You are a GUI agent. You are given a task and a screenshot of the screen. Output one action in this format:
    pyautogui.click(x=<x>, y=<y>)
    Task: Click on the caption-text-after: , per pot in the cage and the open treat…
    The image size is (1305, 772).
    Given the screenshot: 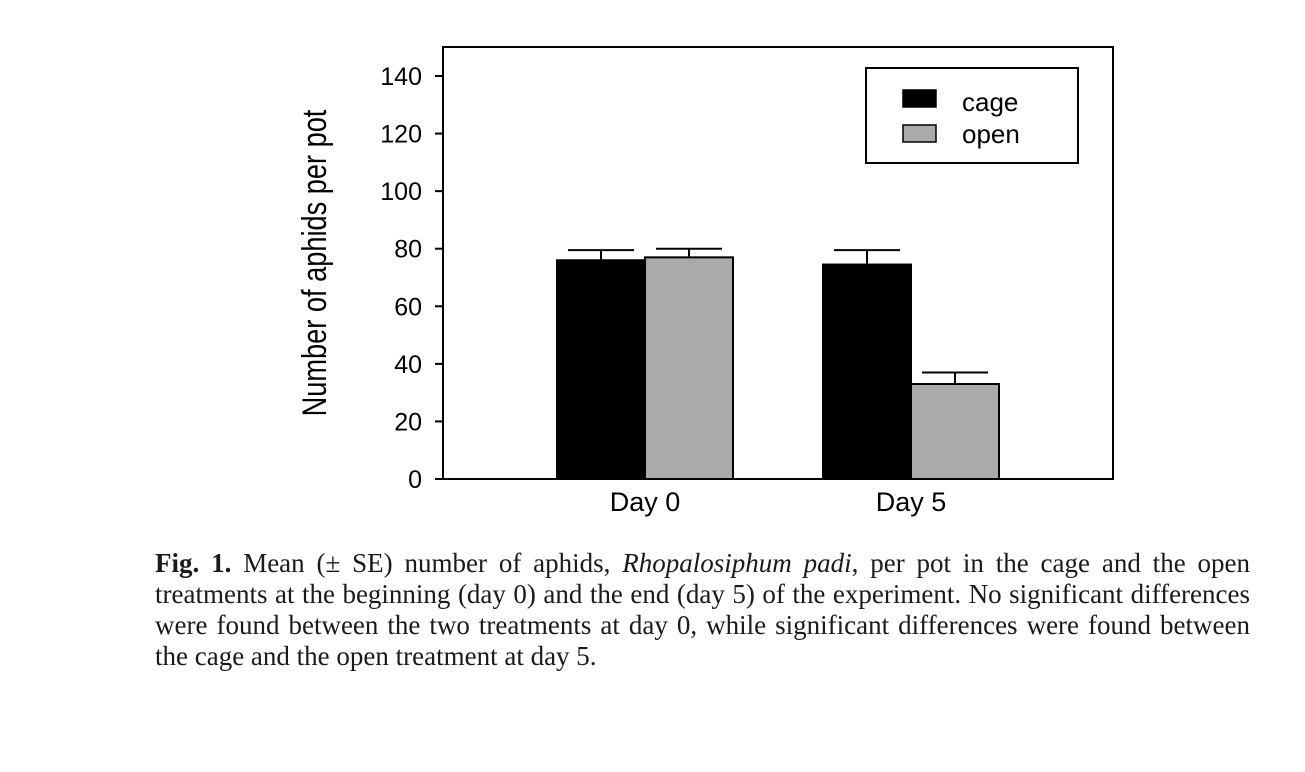 What is the action you would take?
    pyautogui.click(x=703, y=609)
    